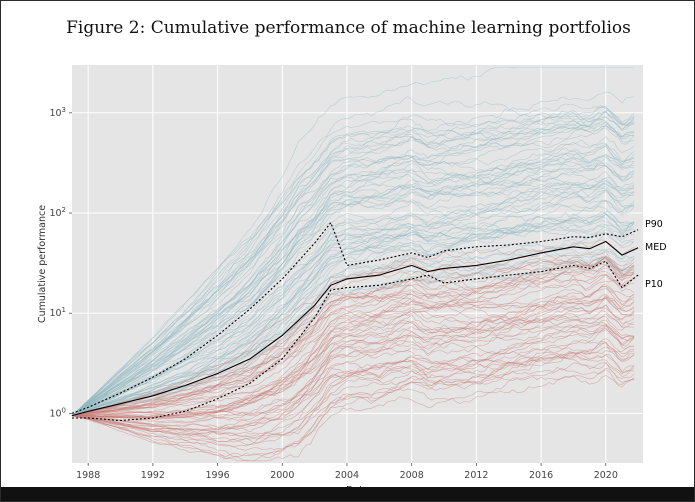 Image resolution: width=695 pixels, height=502 pixels. I want to click on x-axis-label: Date, so click(357, 486).